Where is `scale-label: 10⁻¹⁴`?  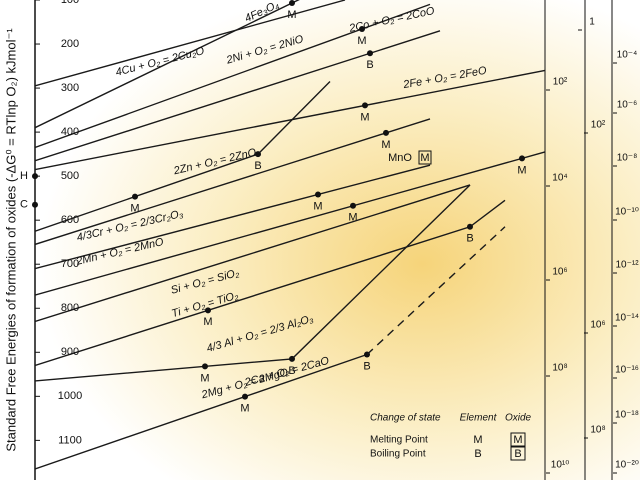
scale-label: 10⁻¹⁴ is located at coordinates (627, 318).